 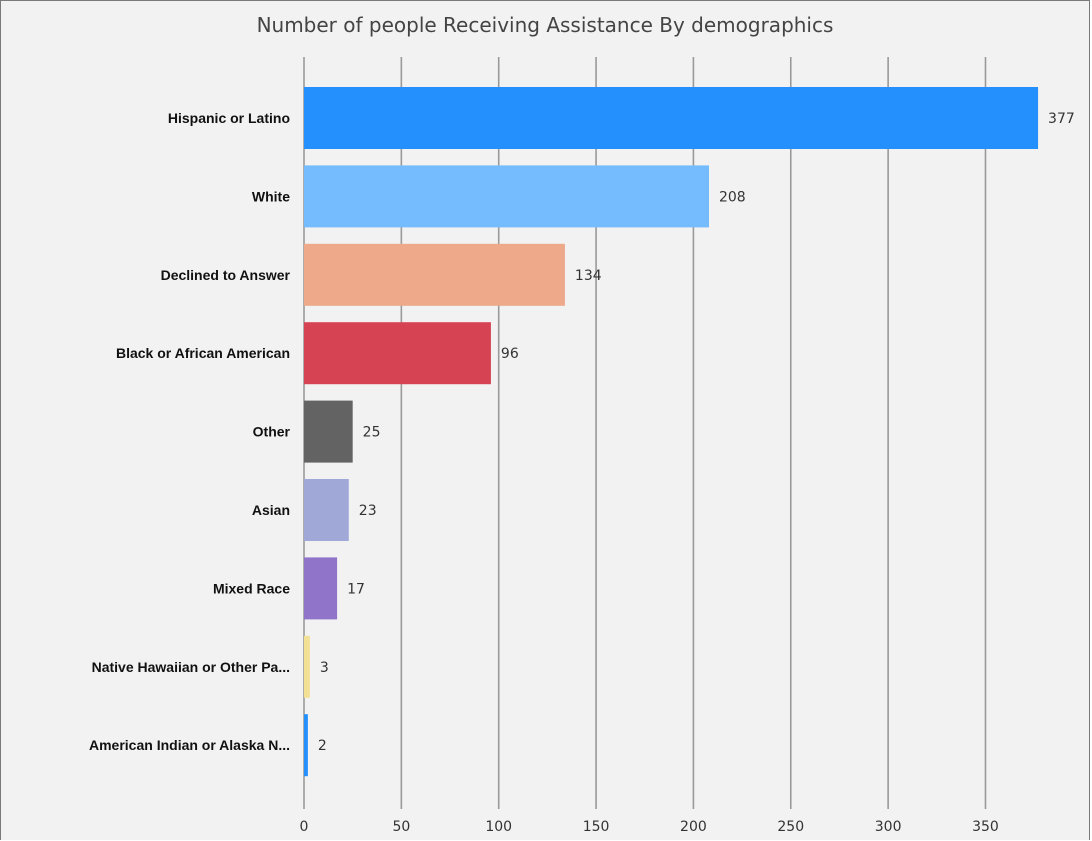 What do you see at coordinates (272, 432) in the screenshot?
I see `category-label: Other` at bounding box center [272, 432].